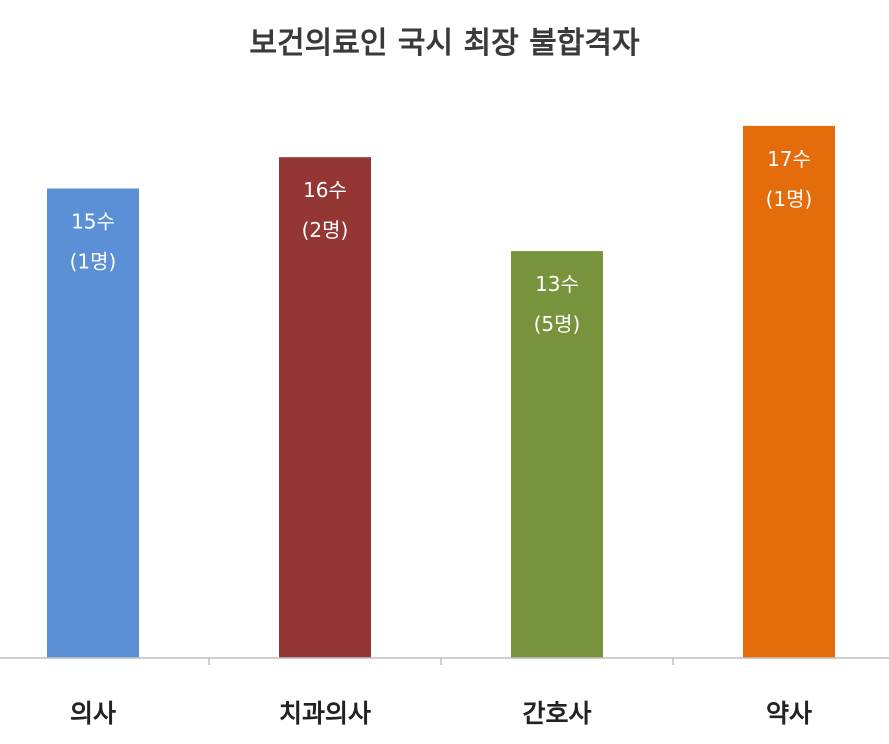  Describe the element at coordinates (441, 661) in the screenshot. I see `x-axis-ticks` at that location.